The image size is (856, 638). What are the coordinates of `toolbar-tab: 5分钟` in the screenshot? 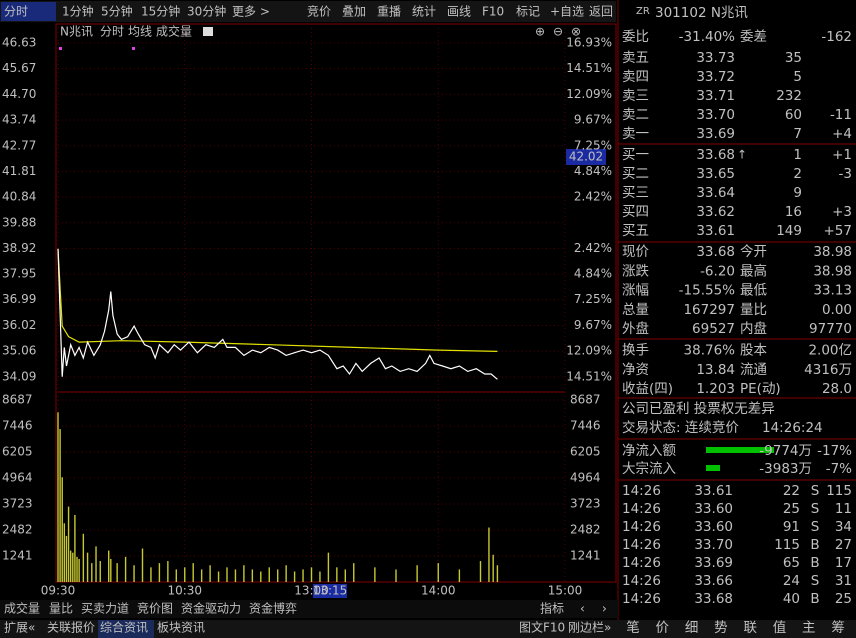 It's located at (117, 11).